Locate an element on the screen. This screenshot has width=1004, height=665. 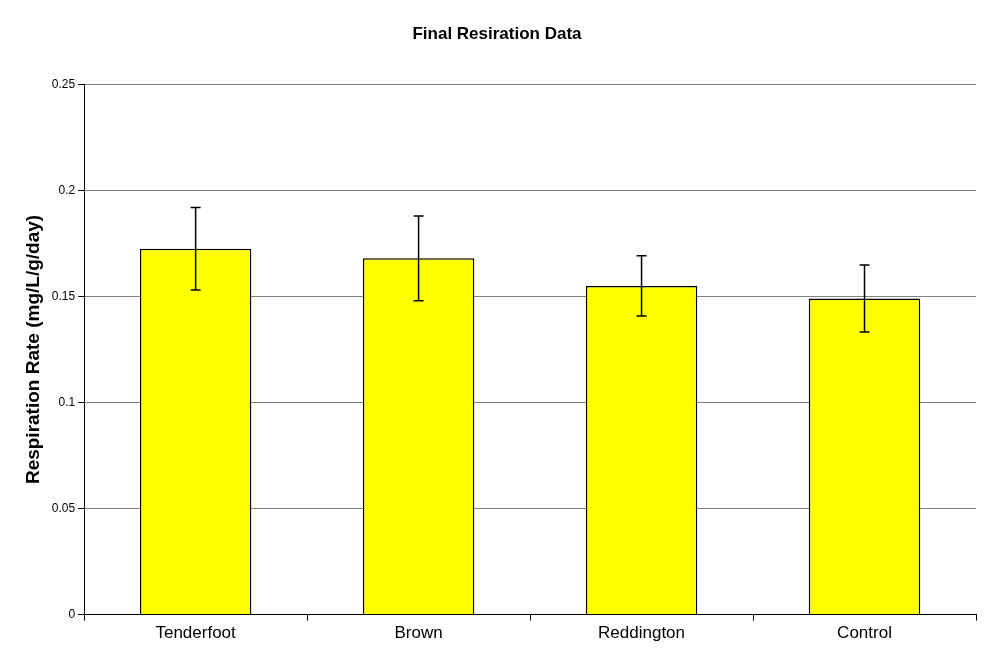
x-tick-label: Brown is located at coordinates (418, 633).